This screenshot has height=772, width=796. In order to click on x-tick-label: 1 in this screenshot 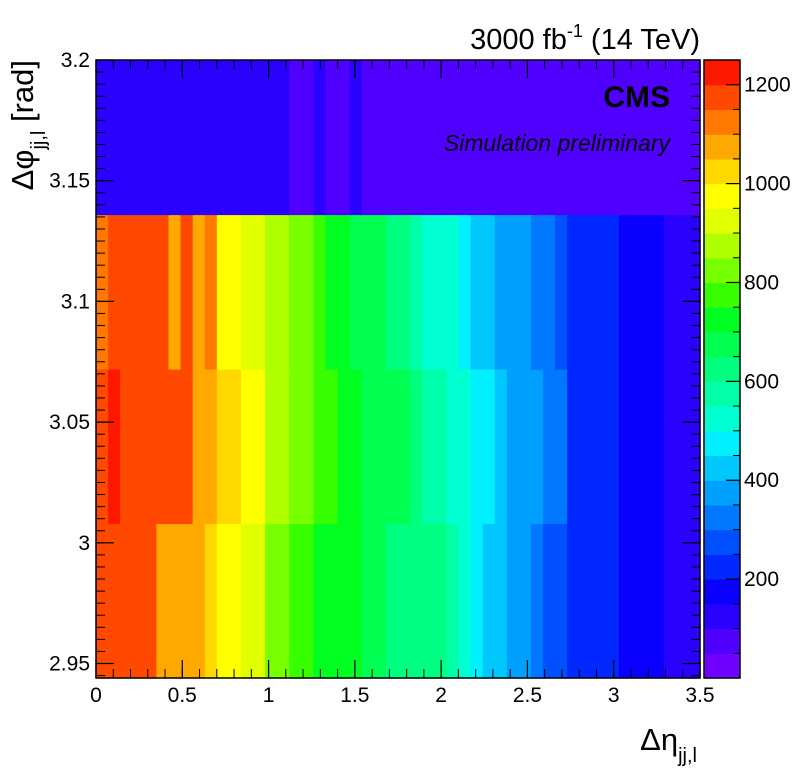, I will do `click(269, 695)`.